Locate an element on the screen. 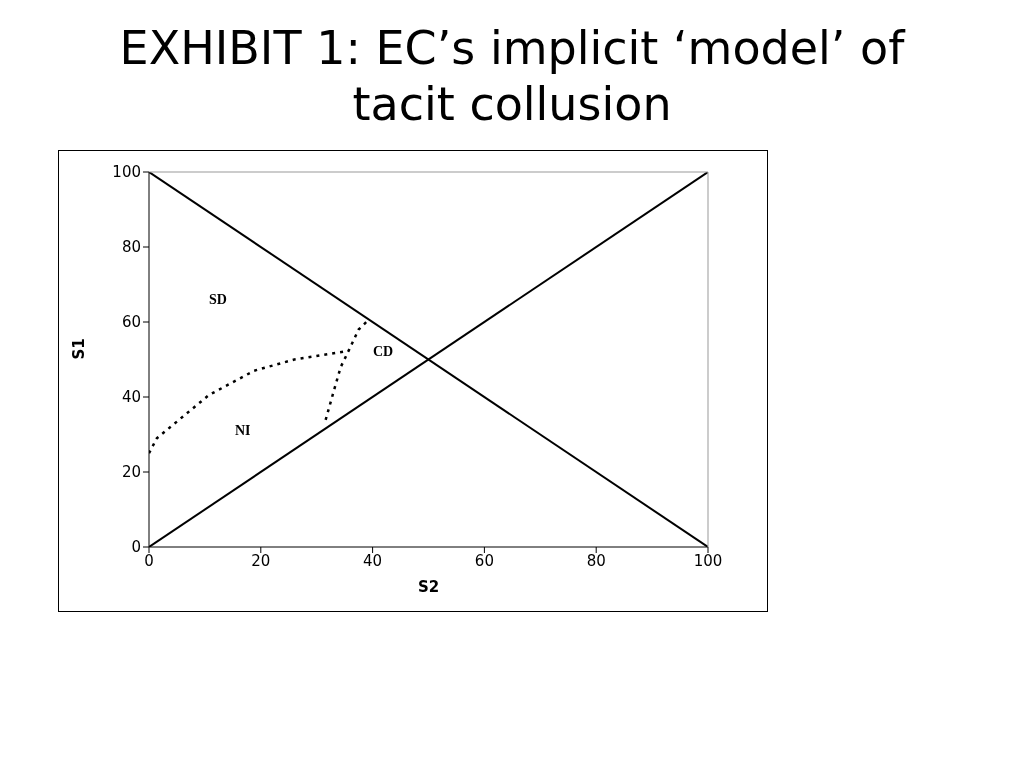 Image resolution: width=1024 pixels, height=768 pixels. x-tick-label: 20 is located at coordinates (261, 560).